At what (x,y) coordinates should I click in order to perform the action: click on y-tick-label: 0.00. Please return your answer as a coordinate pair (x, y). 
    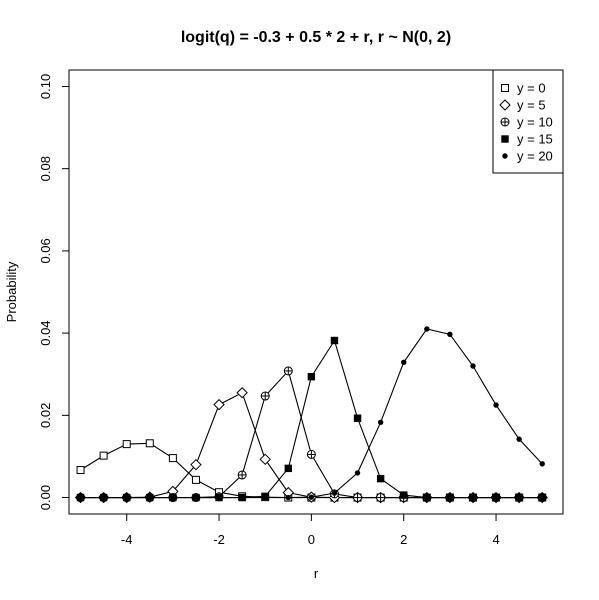
    Looking at the image, I should click on (45, 497).